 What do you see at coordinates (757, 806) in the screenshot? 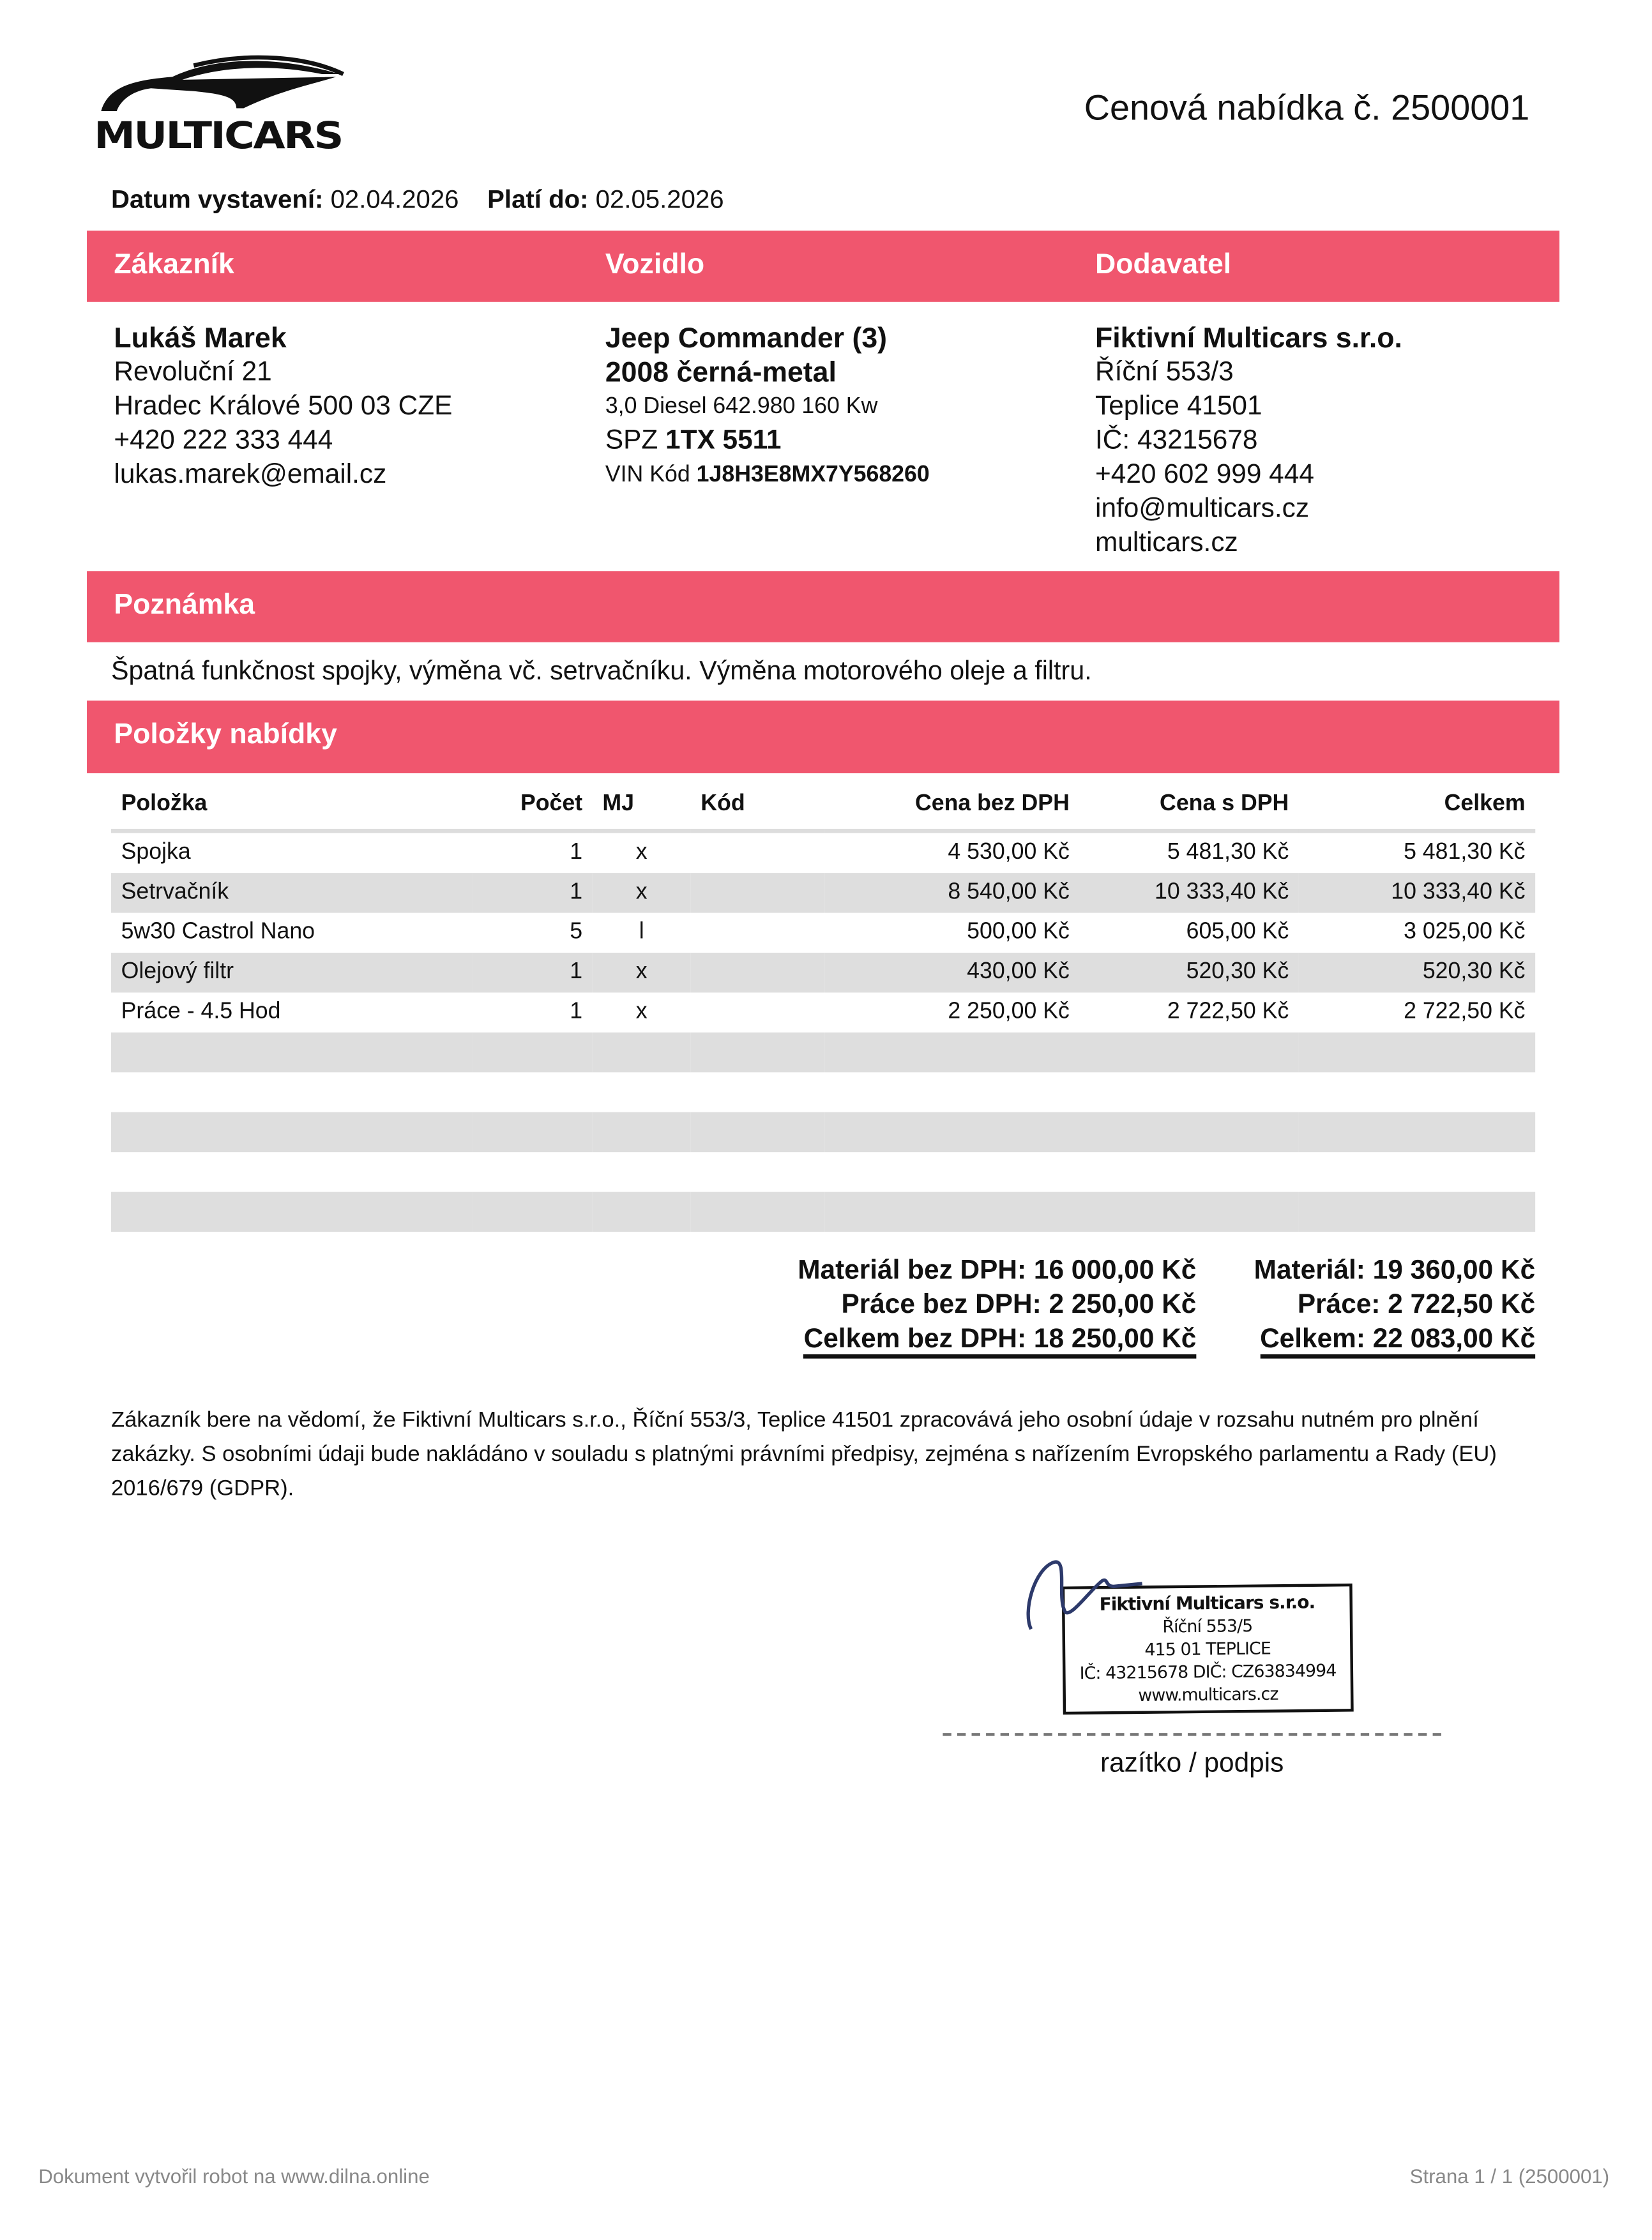
I see `col-code: Kód` at bounding box center [757, 806].